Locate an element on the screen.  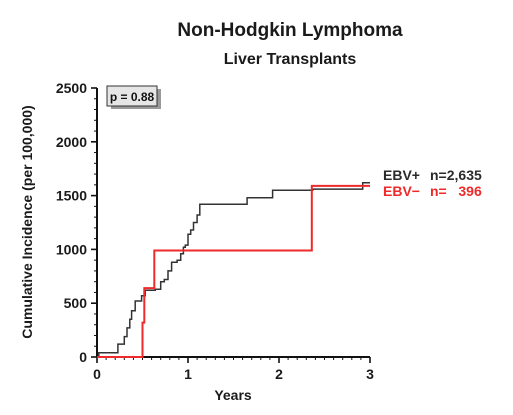
y-axis-ticks: 0 500 1000 1500 2000 2500 is located at coordinates (76, 222).